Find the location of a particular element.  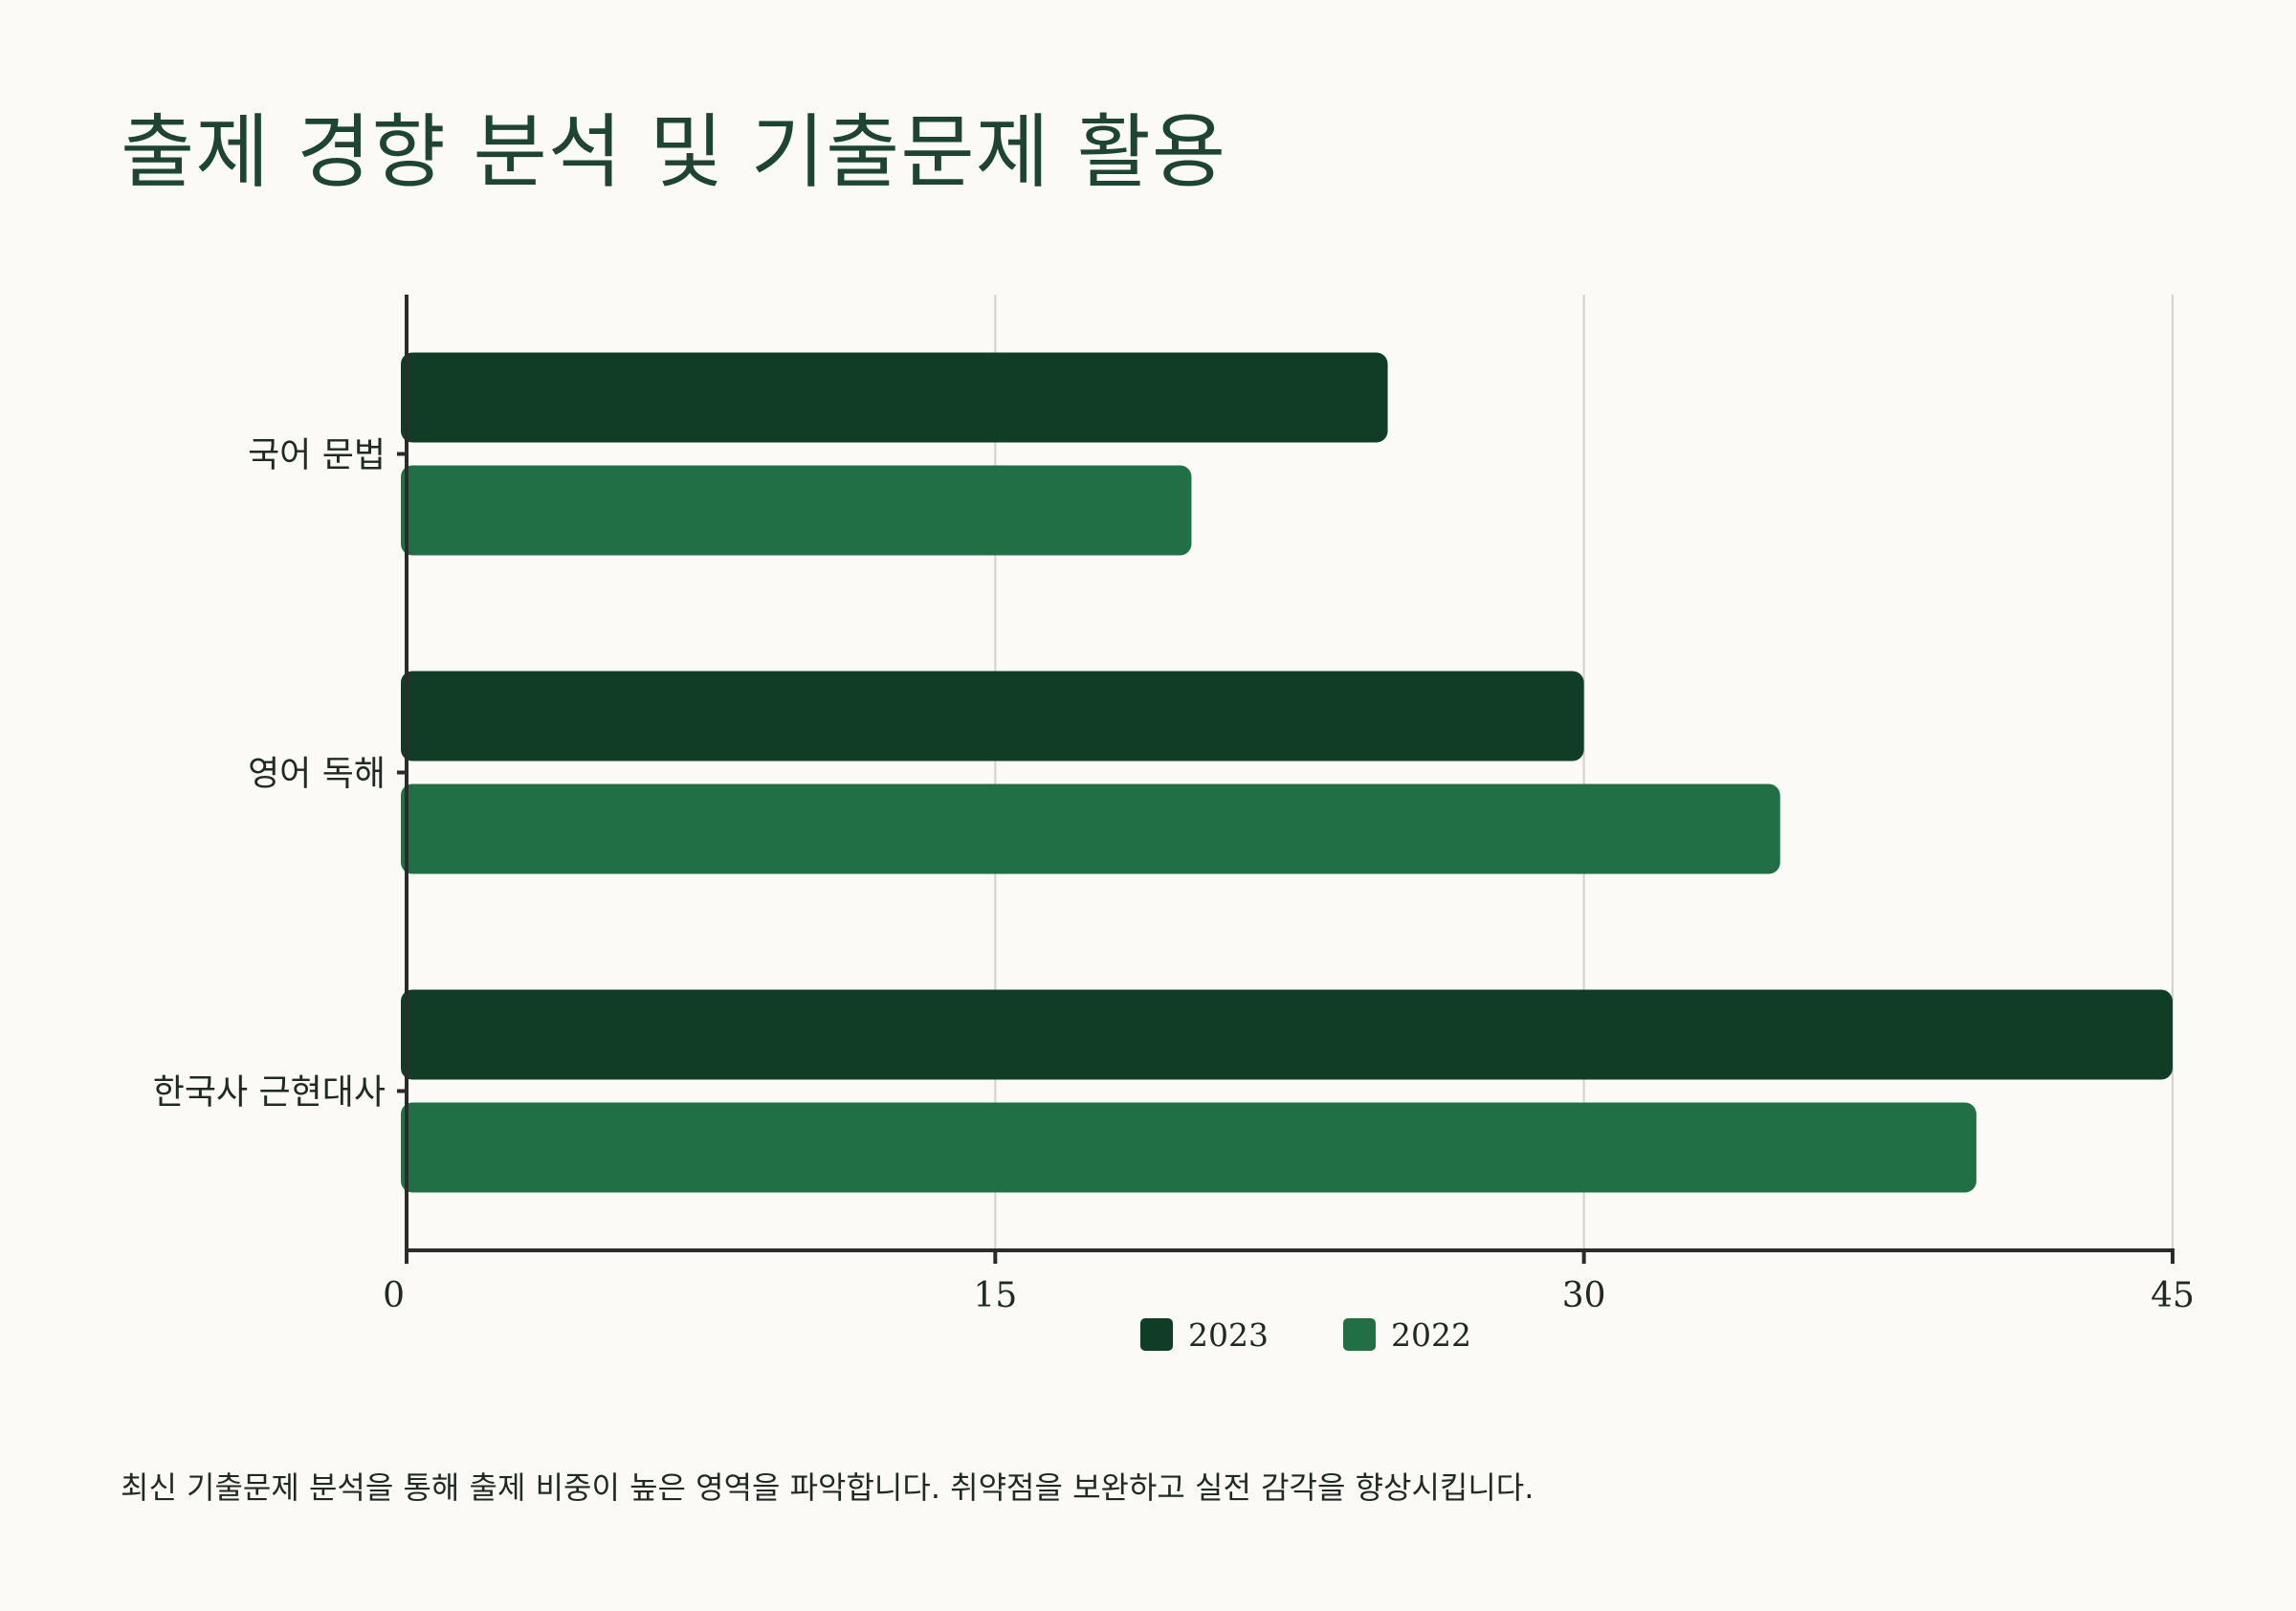

legend: 2023 2022 is located at coordinates (1305, 1335).